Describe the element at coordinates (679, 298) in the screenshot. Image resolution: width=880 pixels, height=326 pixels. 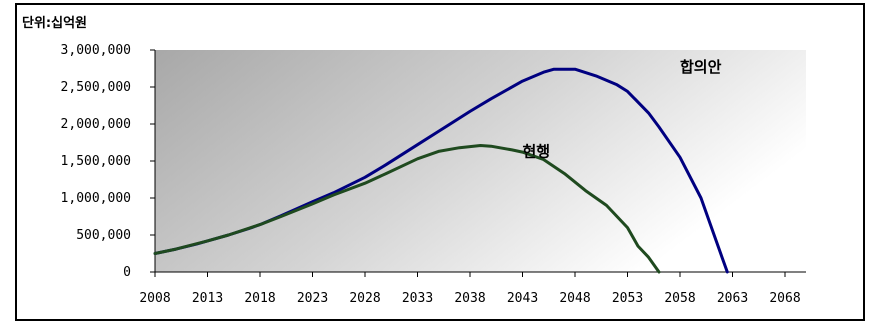
I see `x-tick-label: 2058` at that location.